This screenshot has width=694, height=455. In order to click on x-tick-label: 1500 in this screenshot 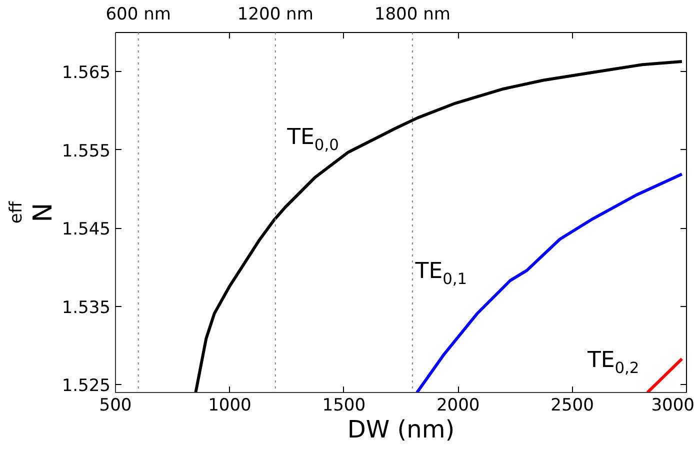, I will do `click(344, 406)`.